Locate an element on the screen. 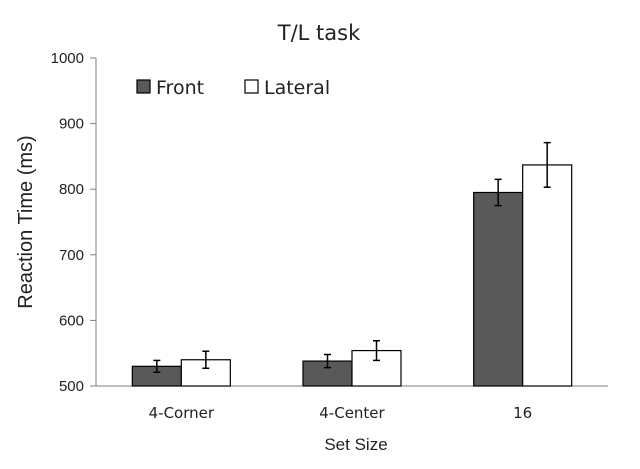 This screenshot has height=469, width=640. legend-label: Lateral is located at coordinates (297, 88).